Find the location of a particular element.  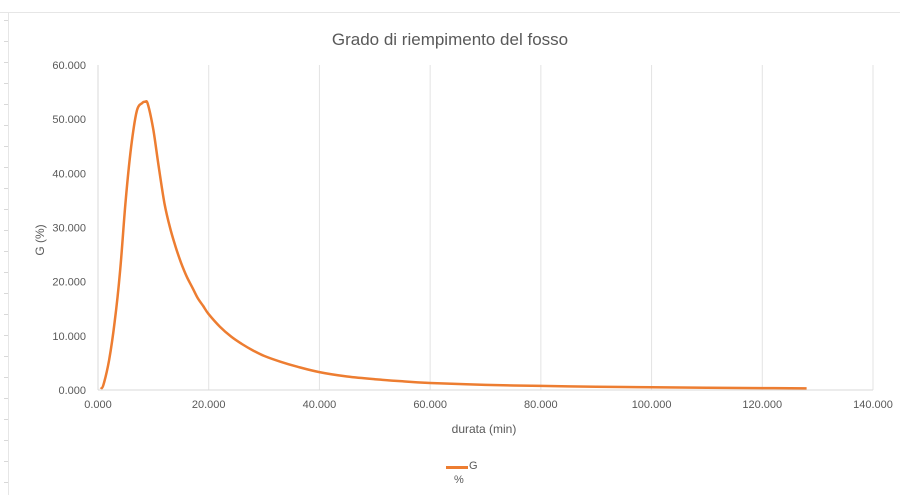

x-tick-label: 60.000 is located at coordinates (430, 405).